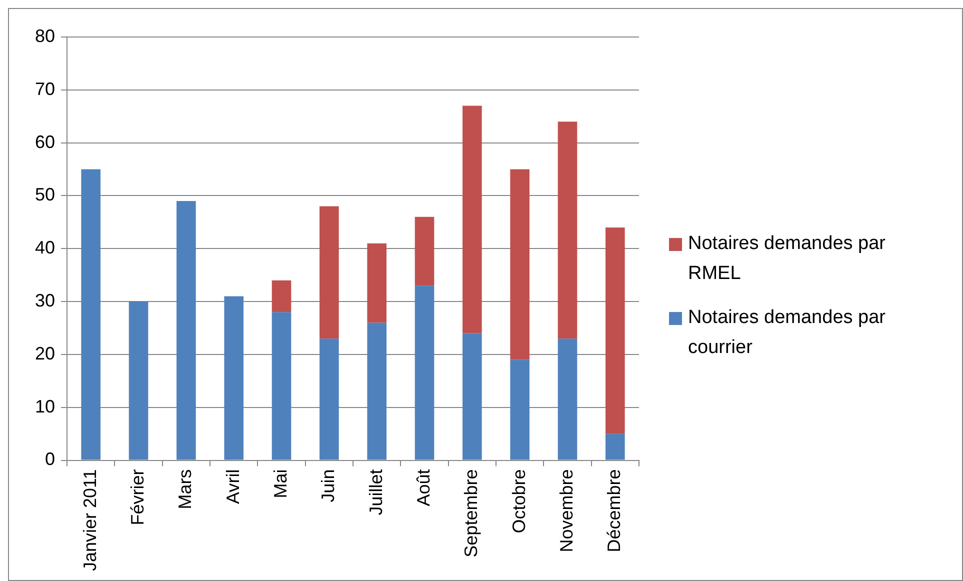 The image size is (963, 581). Describe the element at coordinates (45, 36) in the screenshot. I see `y-tick-label: 80` at that location.